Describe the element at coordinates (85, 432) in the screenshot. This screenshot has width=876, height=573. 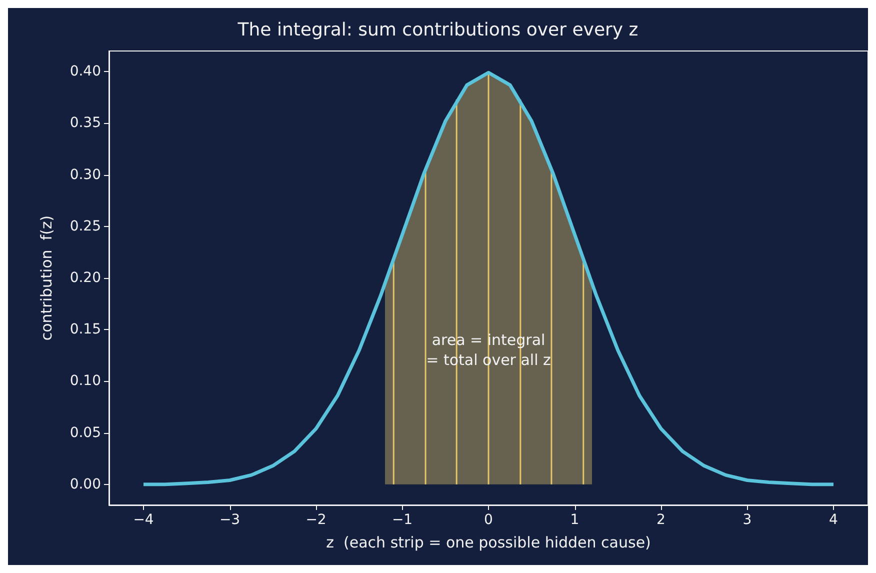
I see `y-tick-label: 0.05` at that location.